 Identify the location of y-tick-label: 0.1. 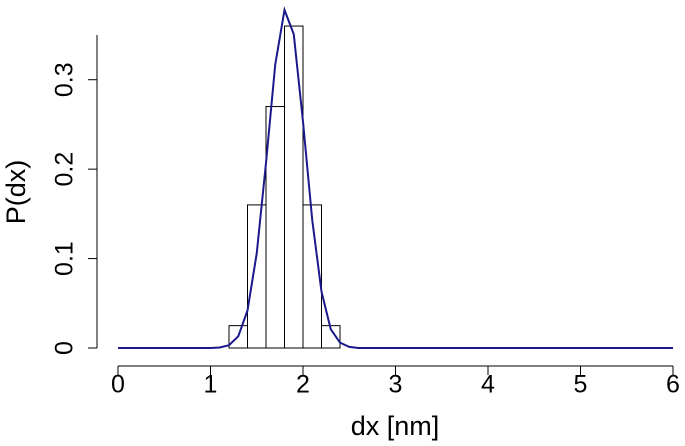
(65, 258).